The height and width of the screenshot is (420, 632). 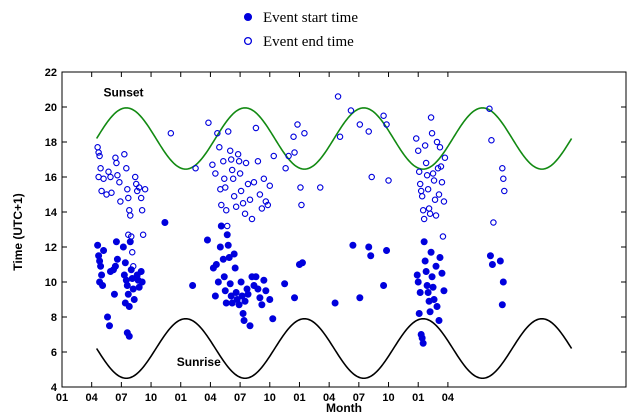 What do you see at coordinates (344, 408) in the screenshot?
I see `x-axis-title: Month` at bounding box center [344, 408].